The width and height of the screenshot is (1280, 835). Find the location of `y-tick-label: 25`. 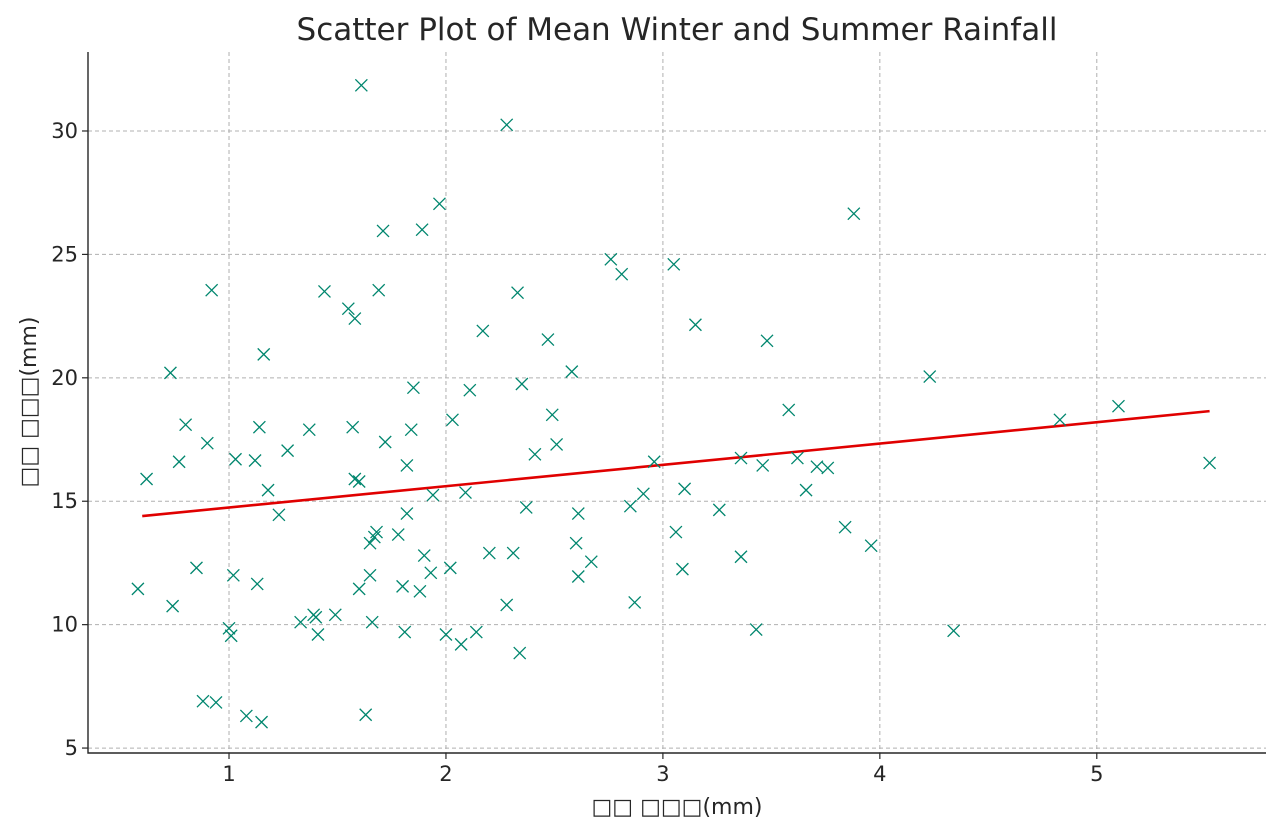

y-tick-label: 25 is located at coordinates (64, 254).